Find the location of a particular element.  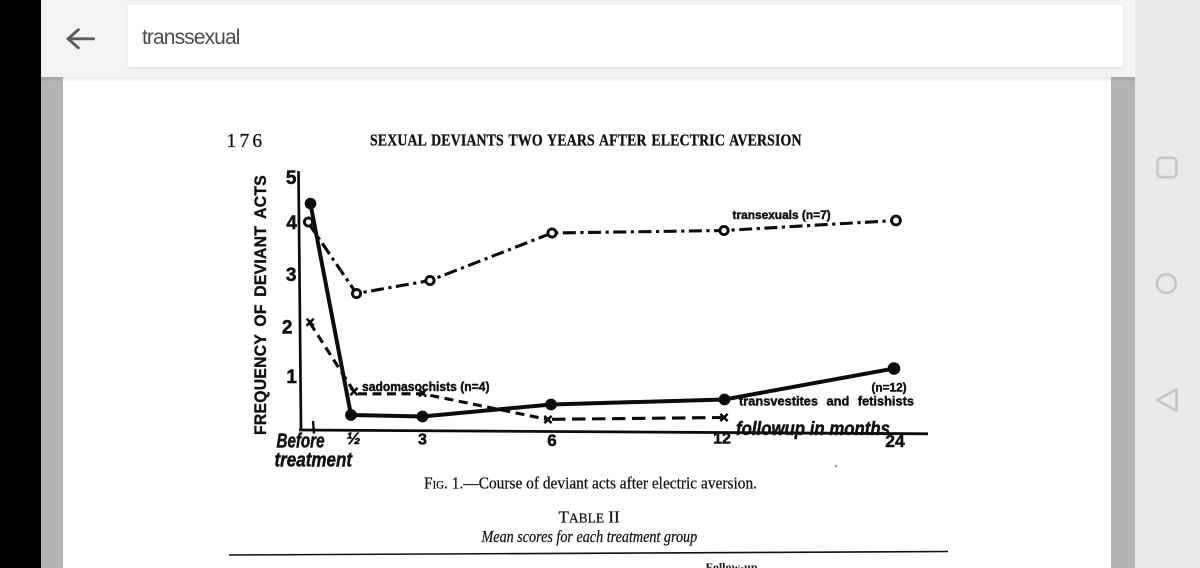

svg-text:Mean scores for each treatment: Mean scores for each treatment group is located at coordinates (589, 536).